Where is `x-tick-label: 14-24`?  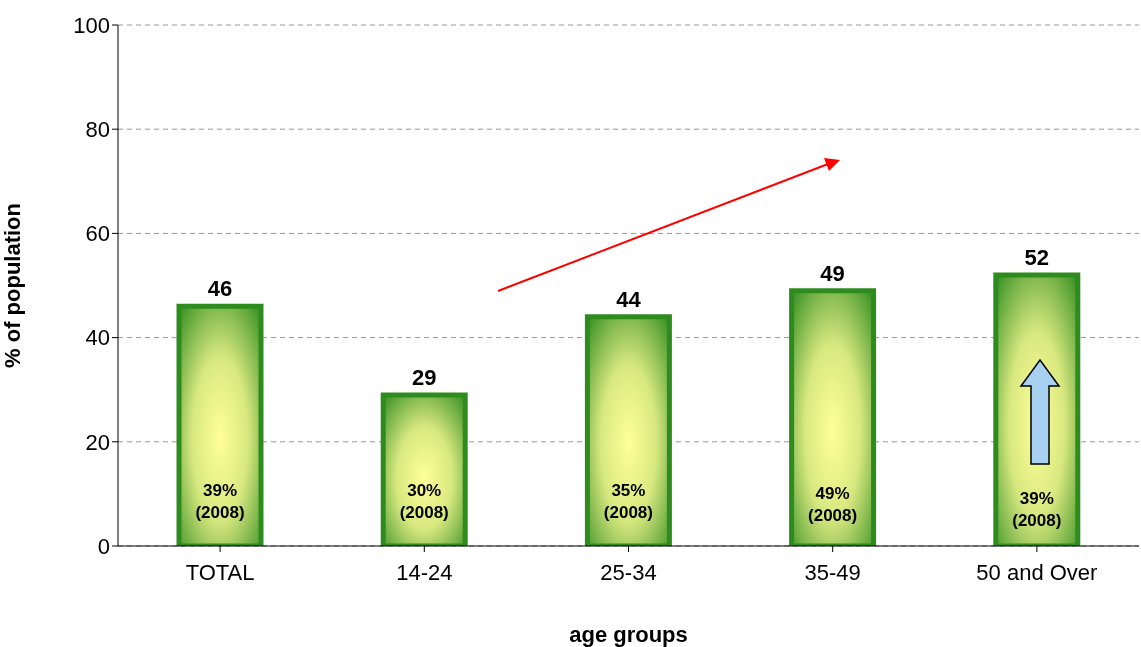
x-tick-label: 14-24 is located at coordinates (424, 572).